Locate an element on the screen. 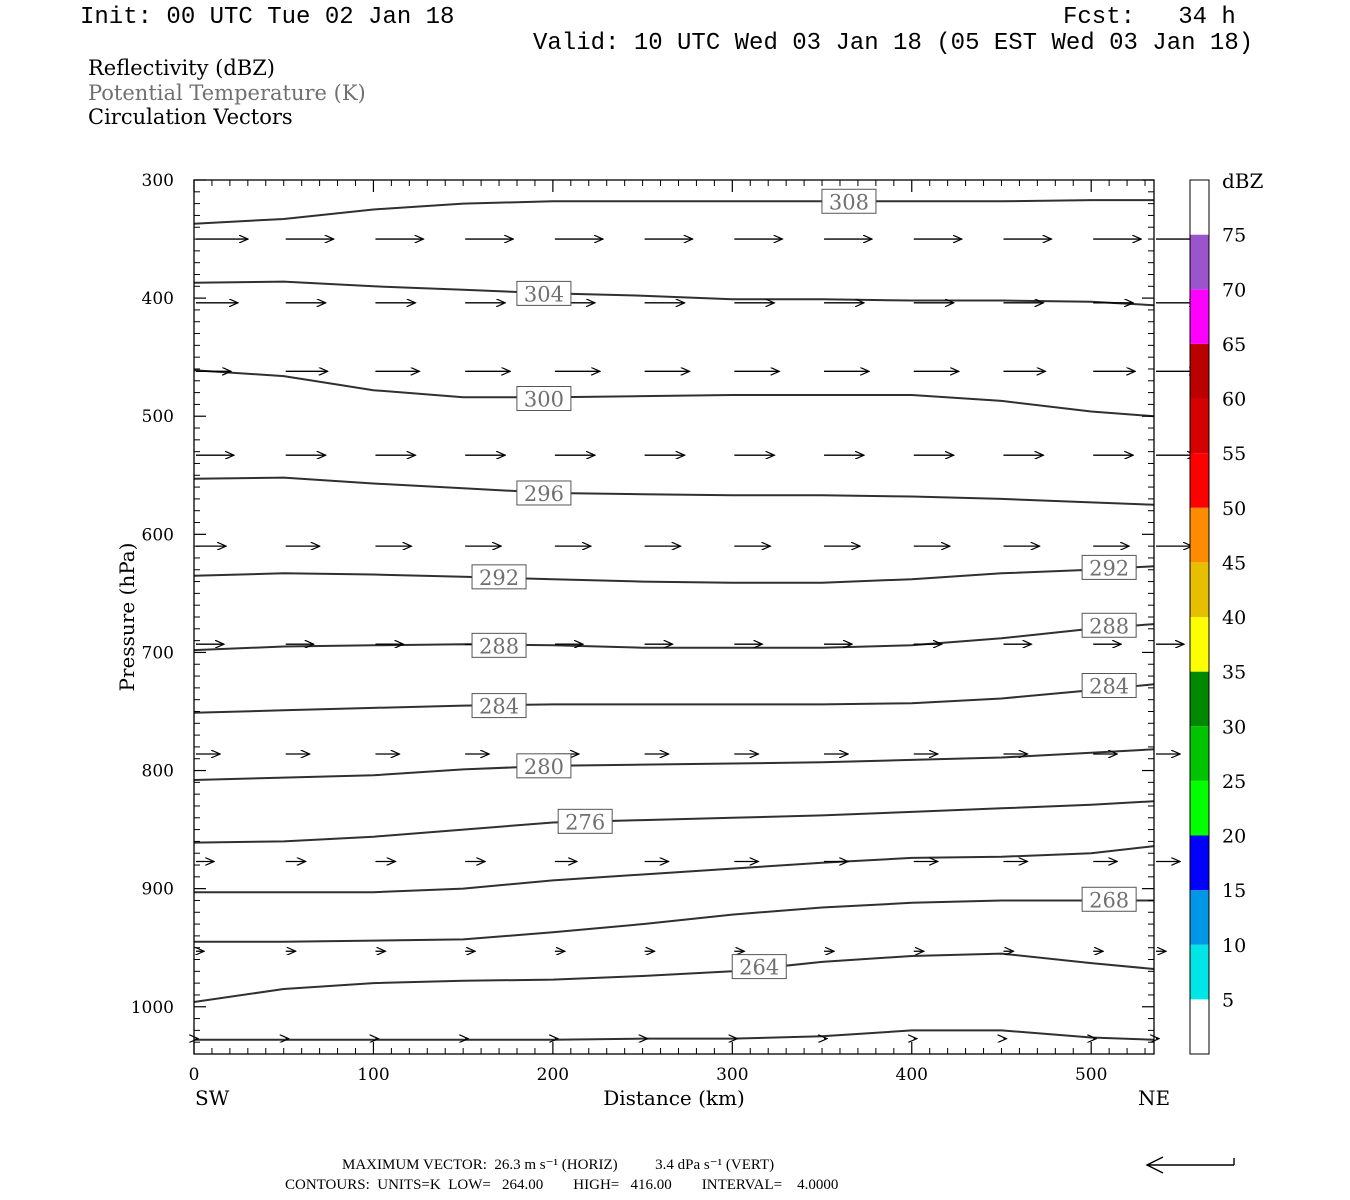  colorbar-level-label: 30 is located at coordinates (1234, 727).